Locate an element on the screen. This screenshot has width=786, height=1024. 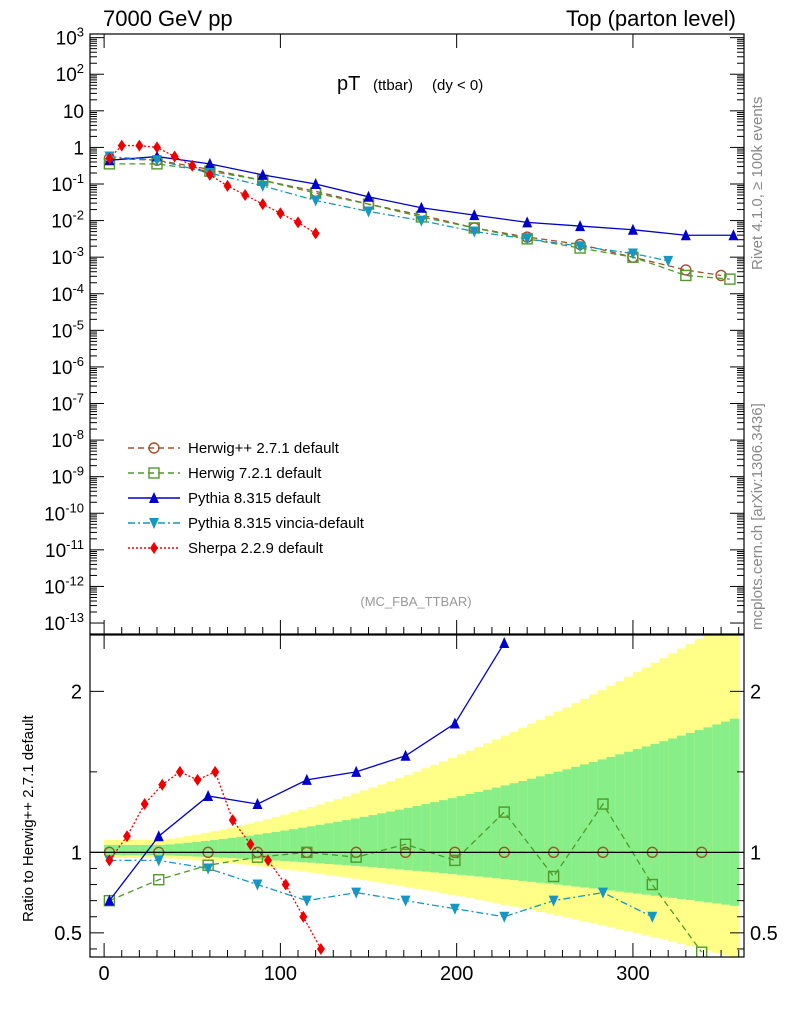
legend-label: Sherpa 2.2.9 default is located at coordinates (256, 548).